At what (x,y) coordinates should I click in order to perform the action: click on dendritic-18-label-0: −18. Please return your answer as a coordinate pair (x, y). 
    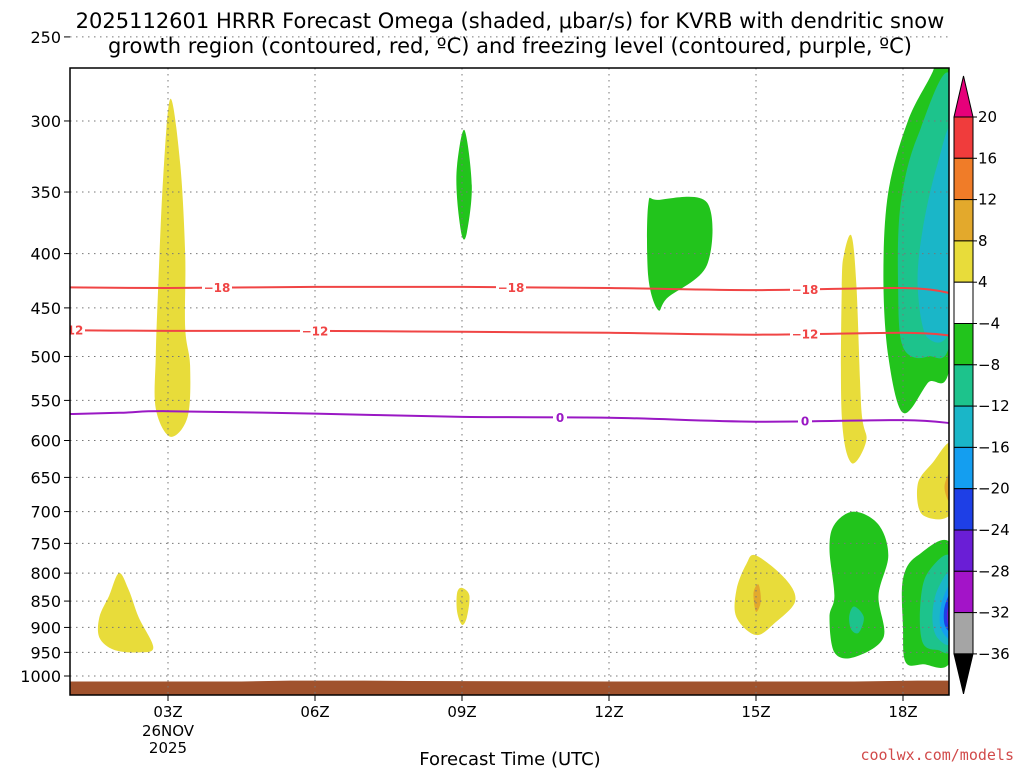
    Looking at the image, I should click on (217, 288).